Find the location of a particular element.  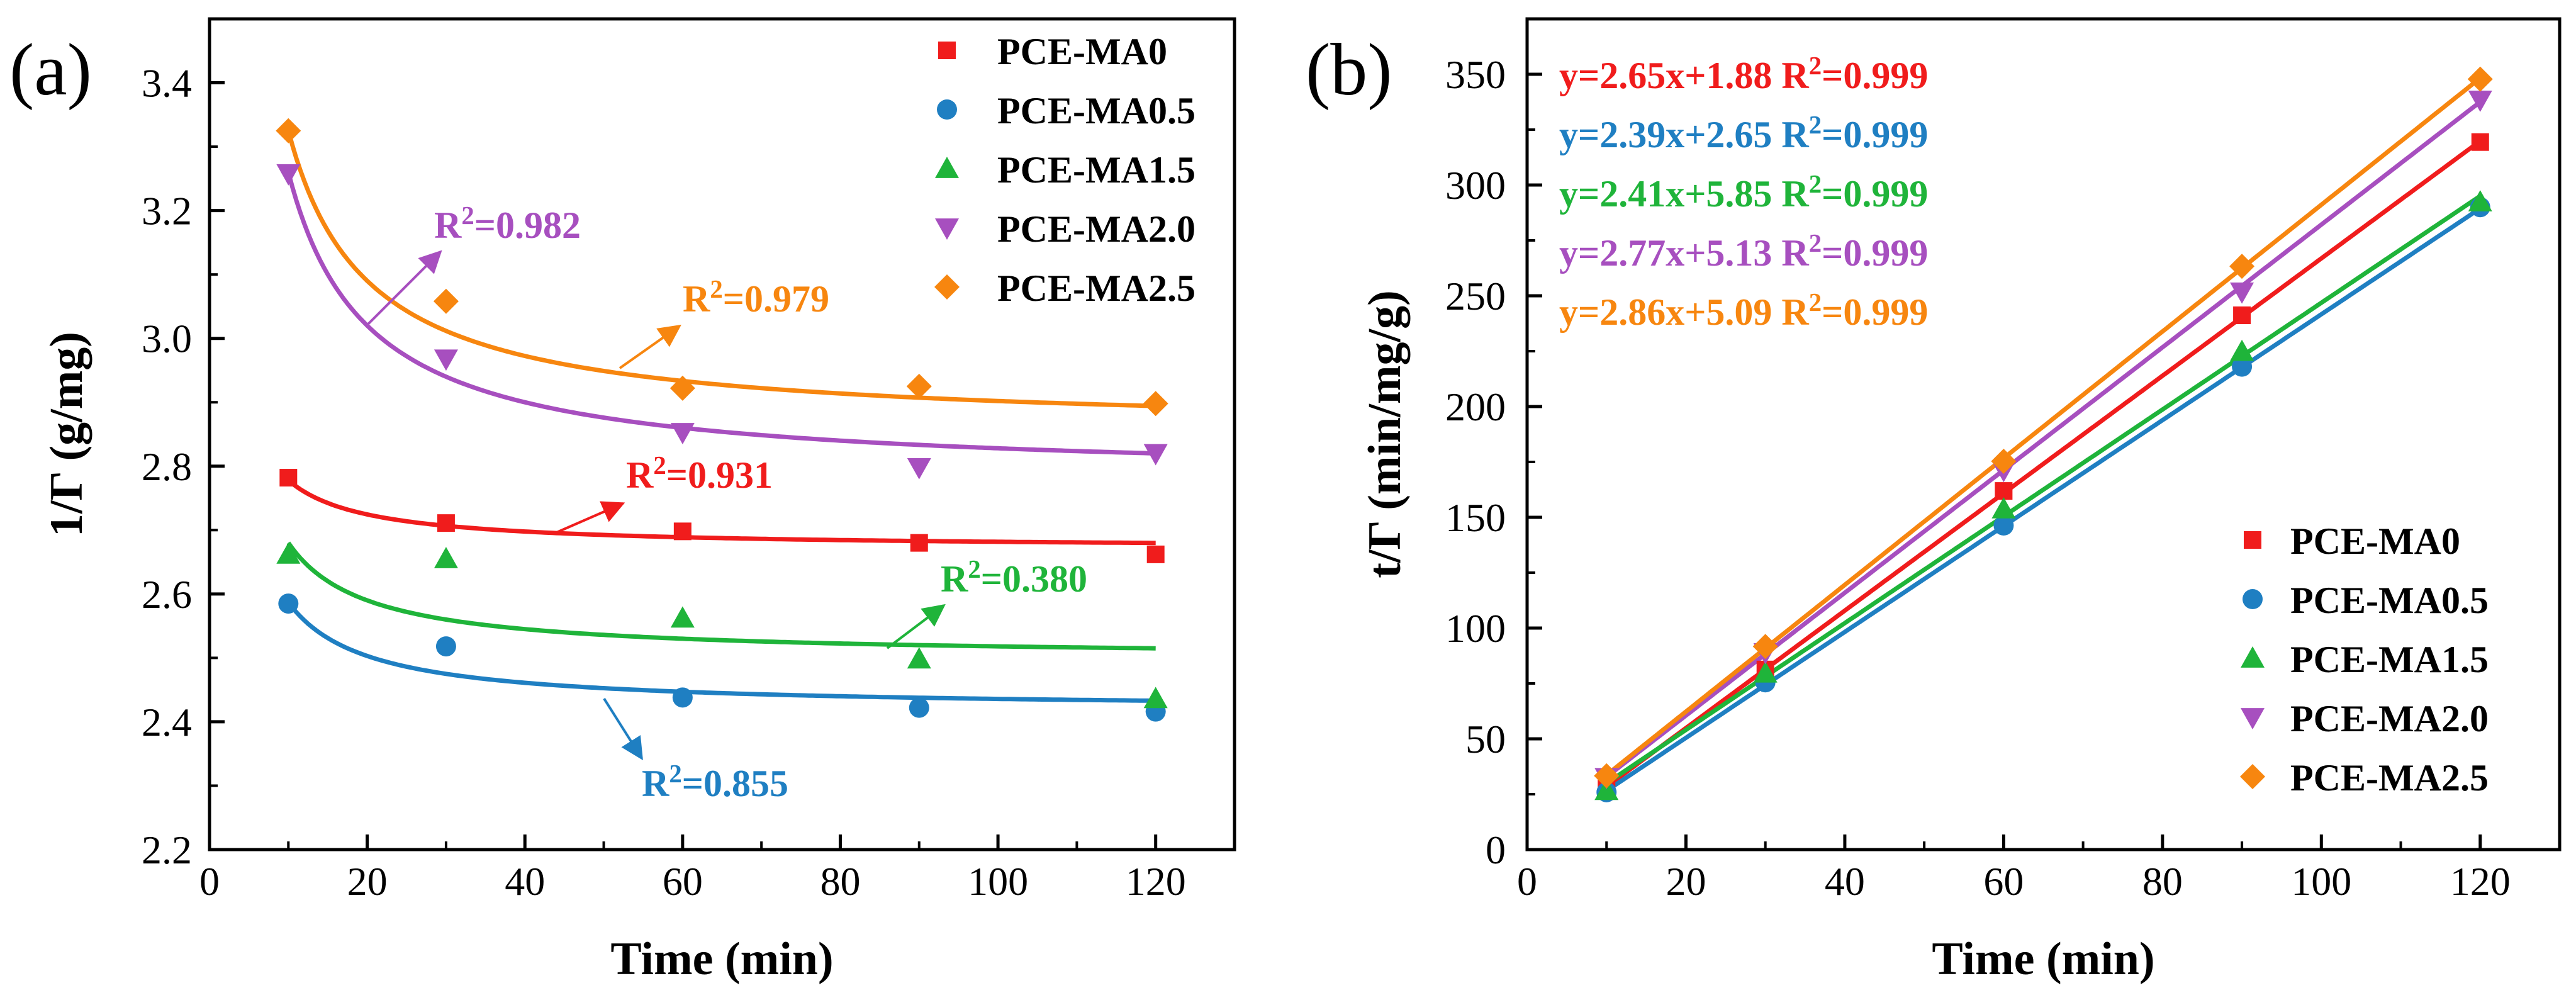

fit-equation: y=2.39x+2.65 R2=0.999 is located at coordinates (1743, 133).